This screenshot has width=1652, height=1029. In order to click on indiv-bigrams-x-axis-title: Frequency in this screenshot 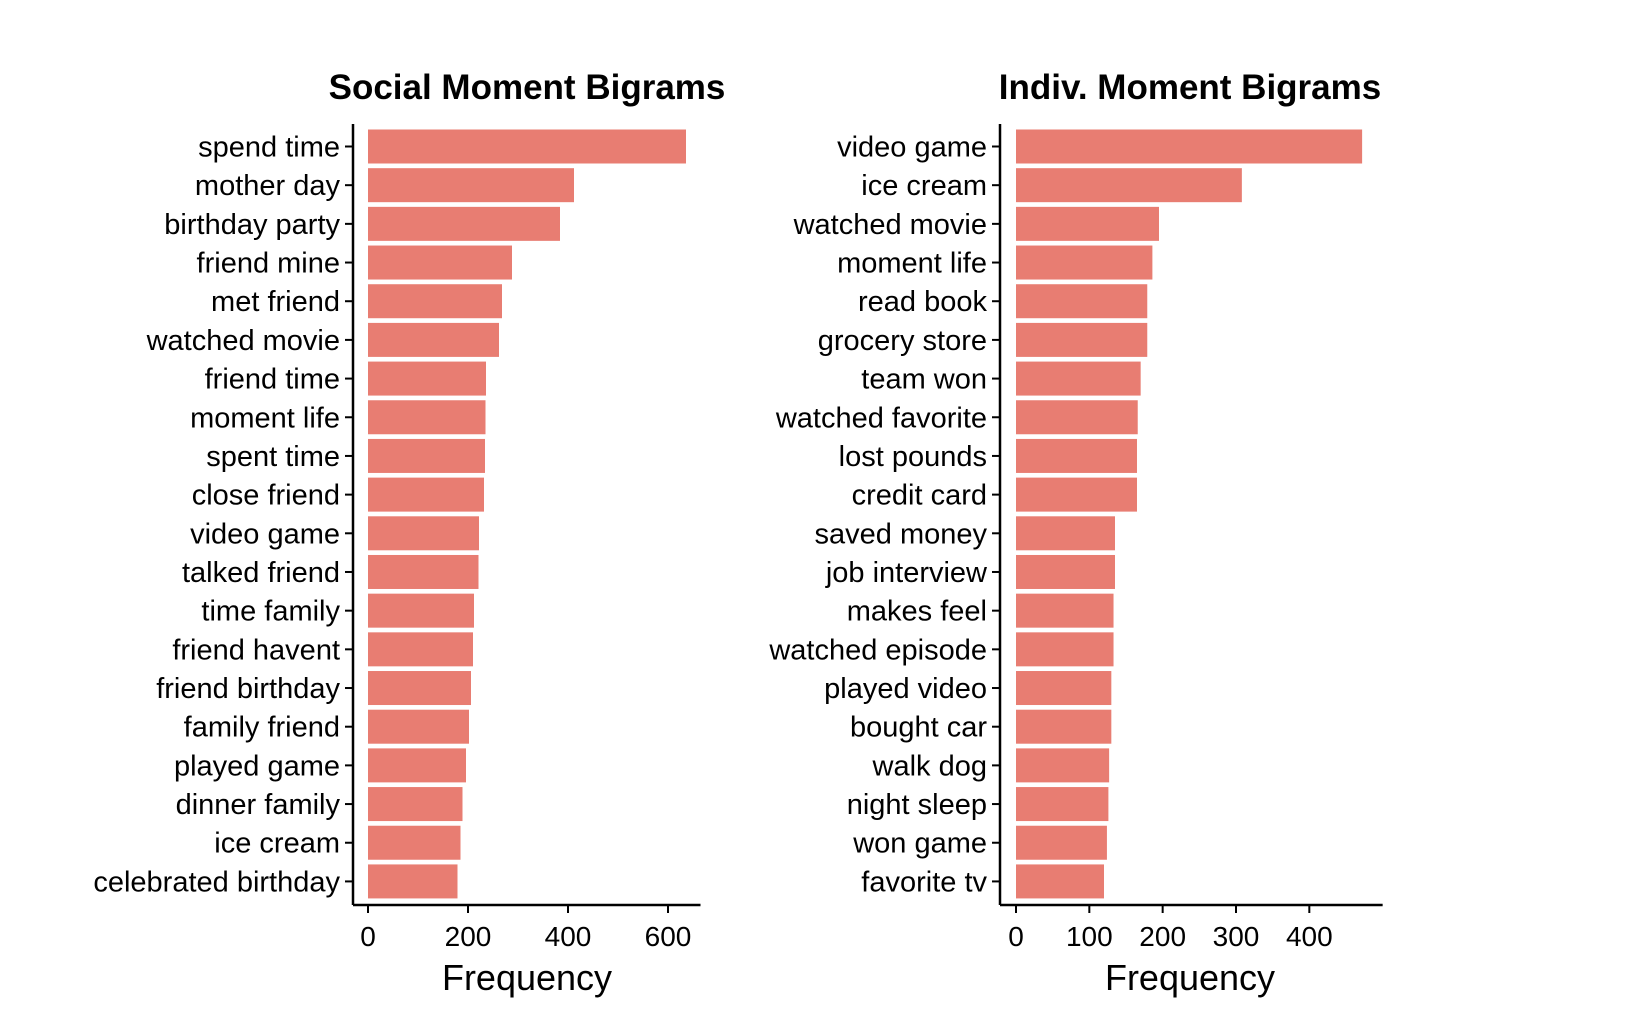, I will do `click(1190, 977)`.